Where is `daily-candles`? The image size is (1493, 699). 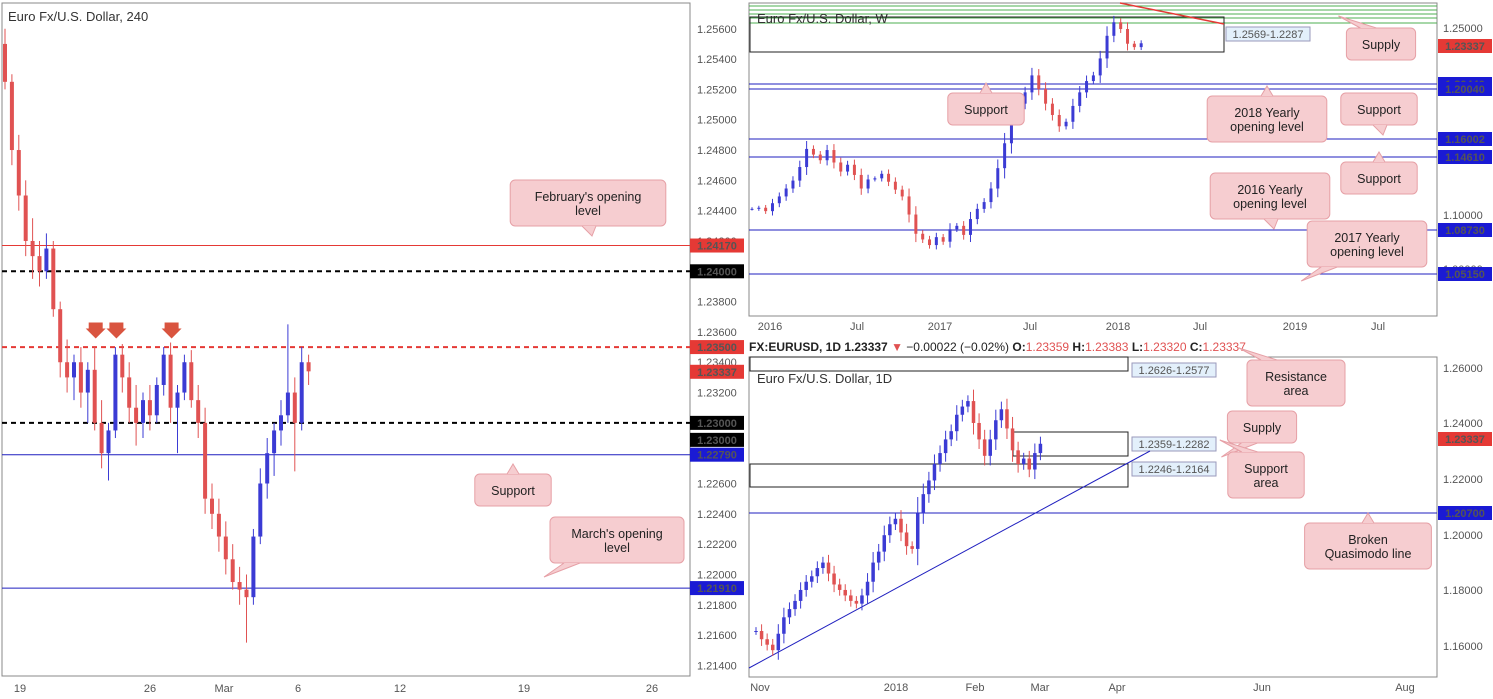
daily-candles is located at coordinates (898, 524).